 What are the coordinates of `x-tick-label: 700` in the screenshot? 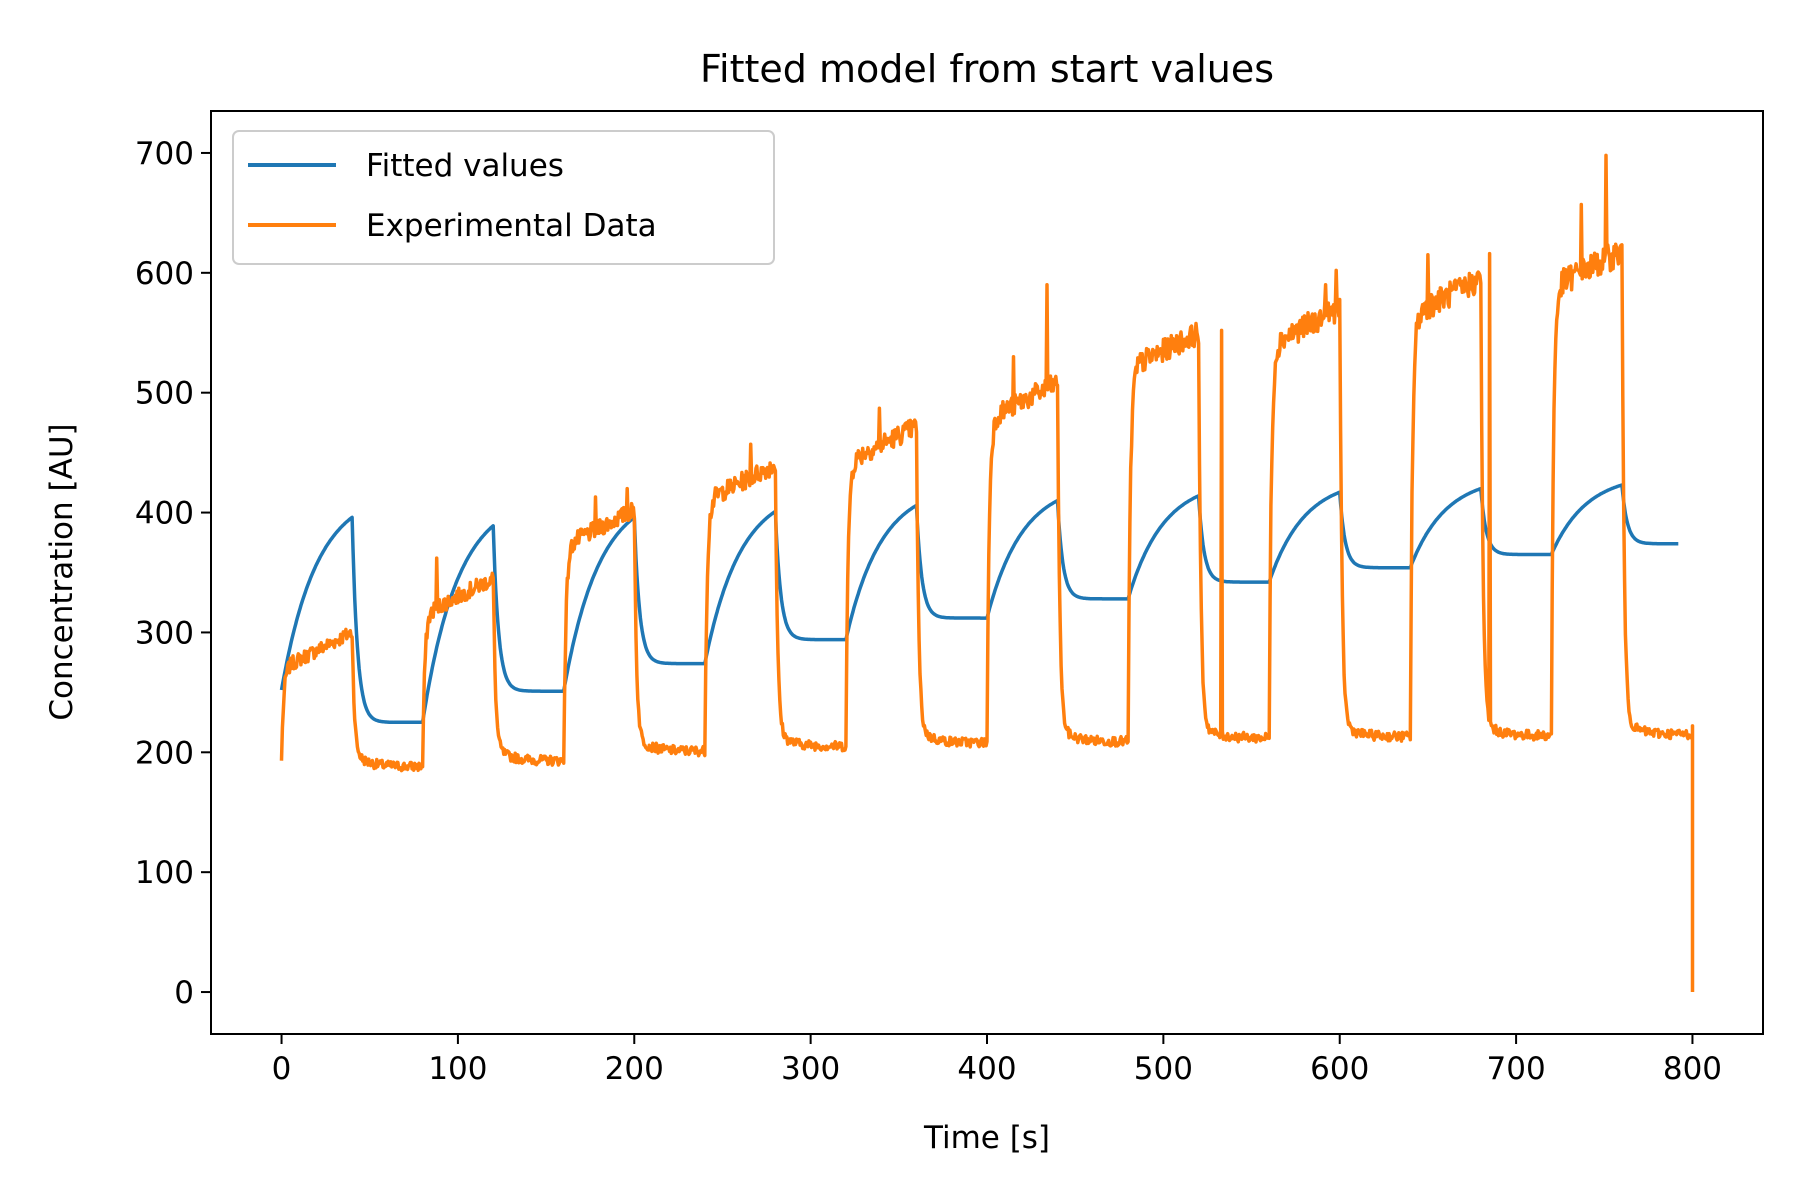 It's located at (1516, 1069).